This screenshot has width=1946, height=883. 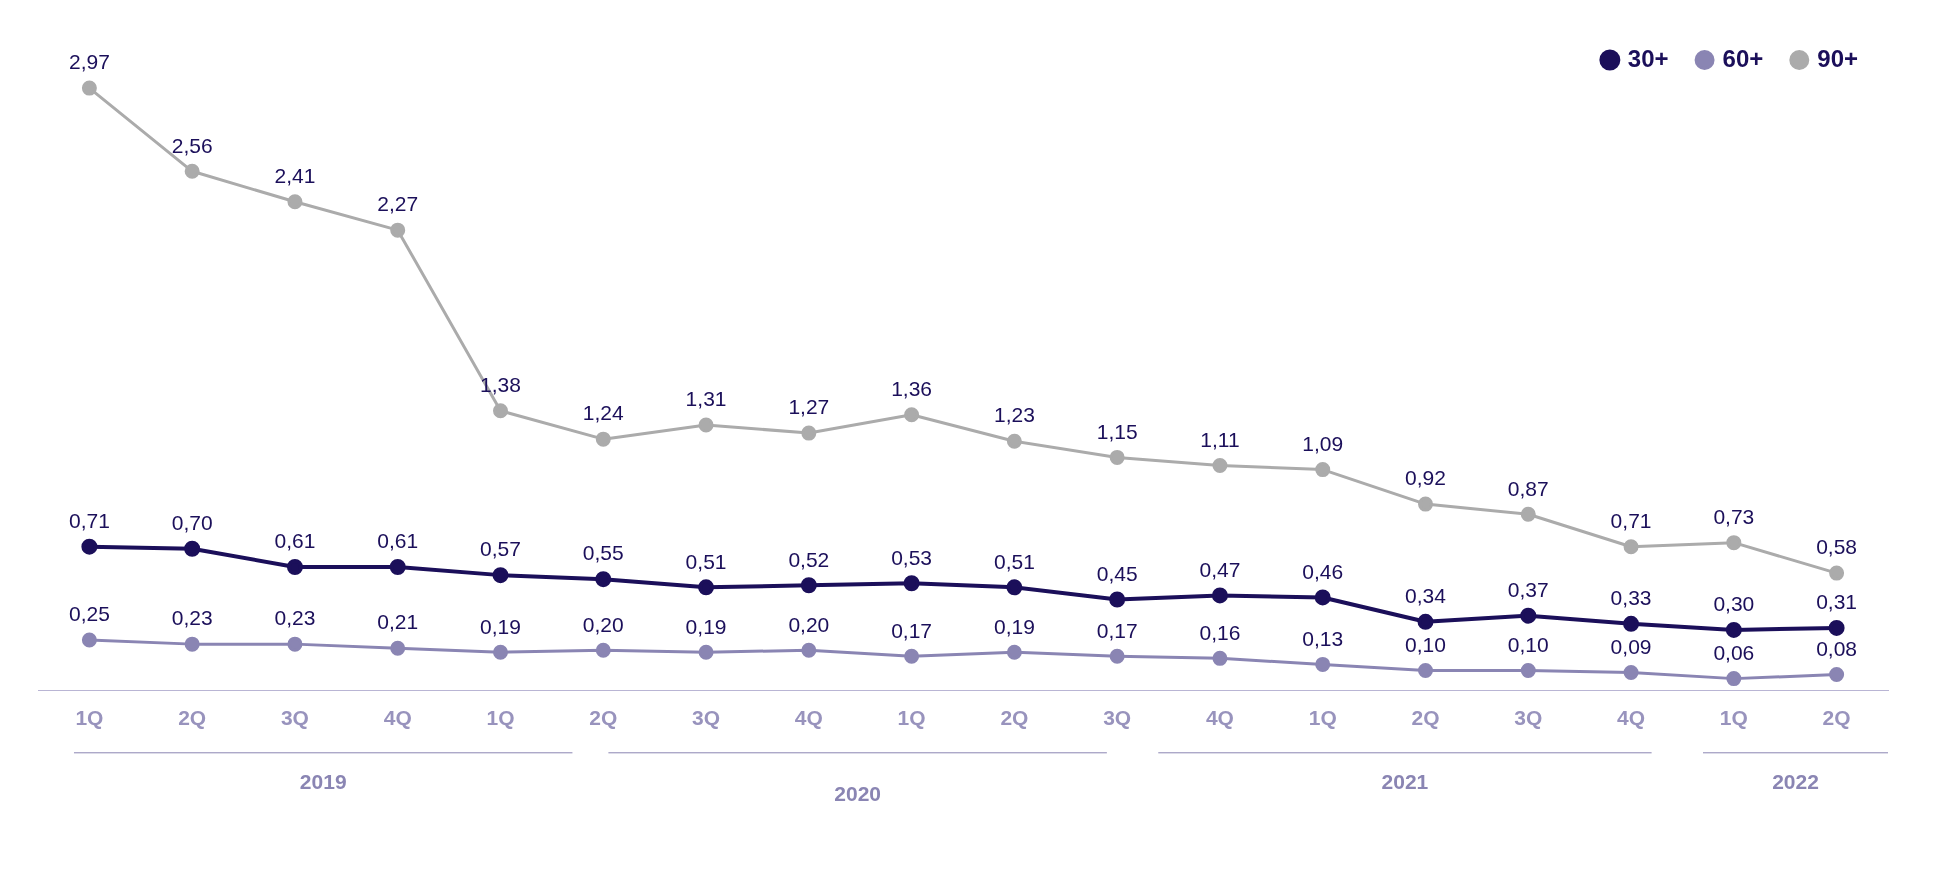 What do you see at coordinates (1734, 652) in the screenshot?
I see `data-label: 0,06` at bounding box center [1734, 652].